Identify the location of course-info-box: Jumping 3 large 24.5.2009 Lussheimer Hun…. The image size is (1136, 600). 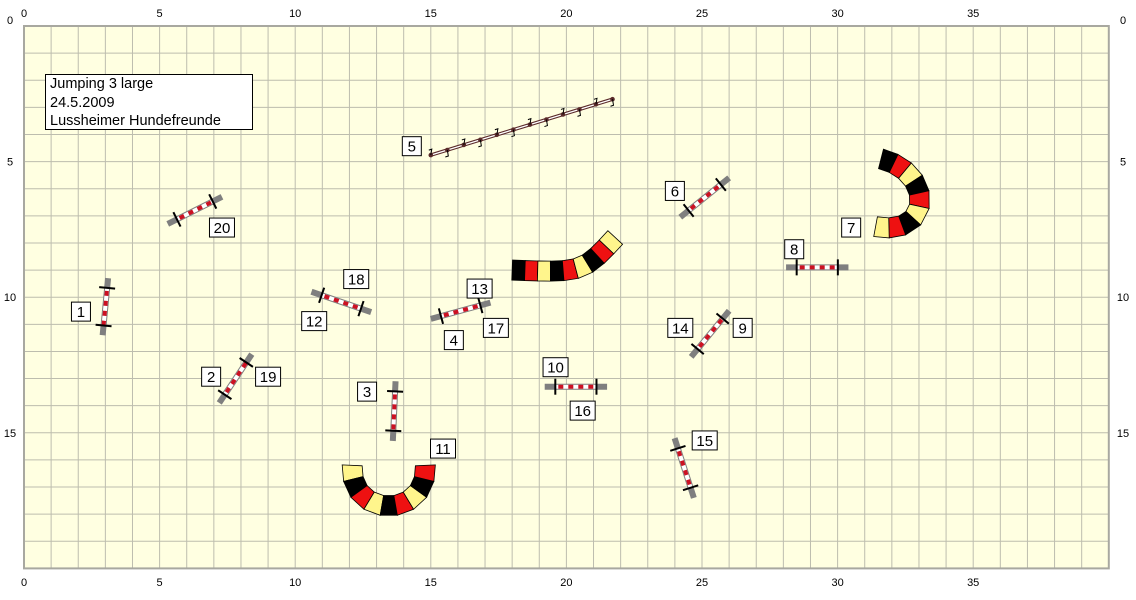
(149, 102).